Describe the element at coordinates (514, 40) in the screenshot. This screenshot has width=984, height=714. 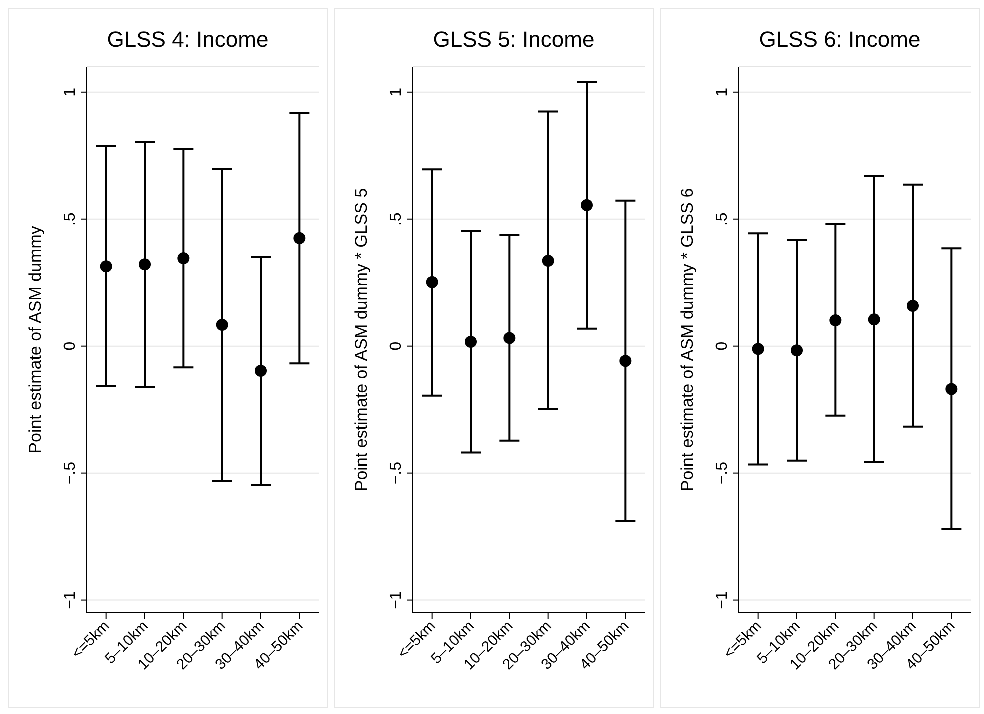
I see `chart-title: GLSS 5: Income` at that location.